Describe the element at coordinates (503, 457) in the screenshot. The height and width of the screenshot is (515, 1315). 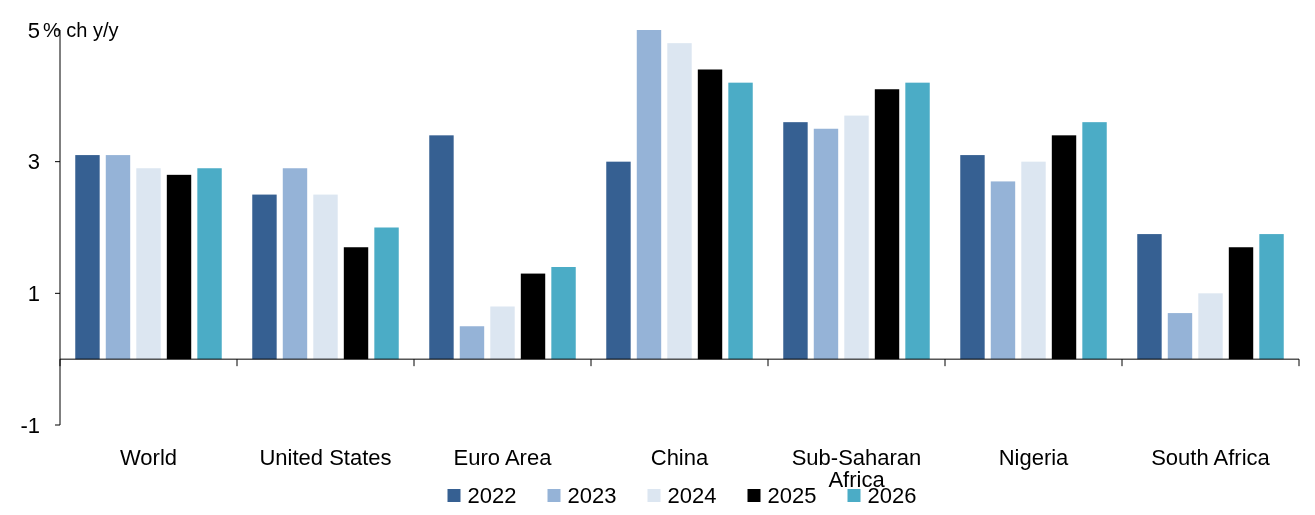
I see `x-tick-label: Euro Area` at that location.